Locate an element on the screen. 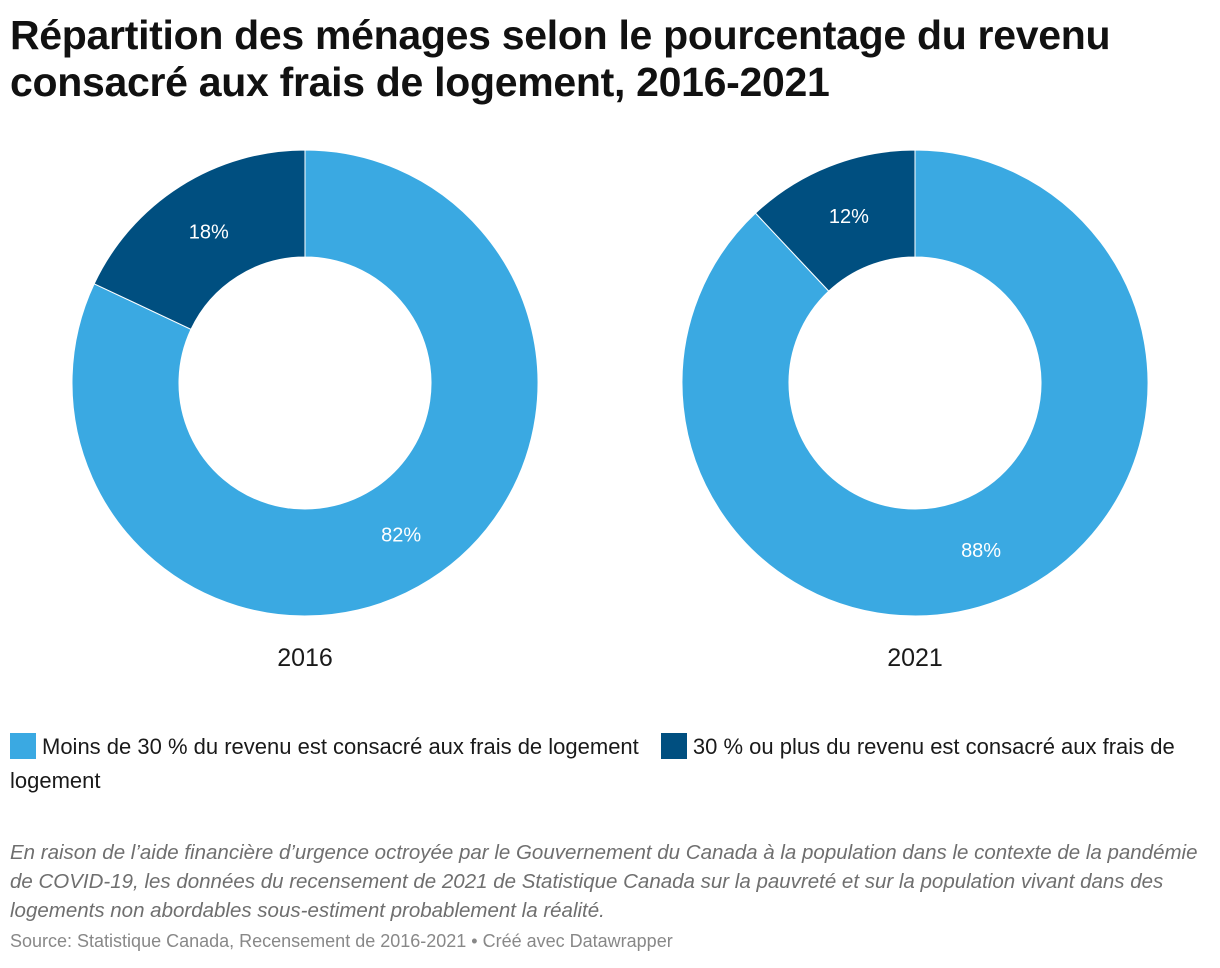 Image resolution: width=1220 pixels, height=968 pixels. slice-label-2021-30-or-more: 12% is located at coordinates (849, 217).